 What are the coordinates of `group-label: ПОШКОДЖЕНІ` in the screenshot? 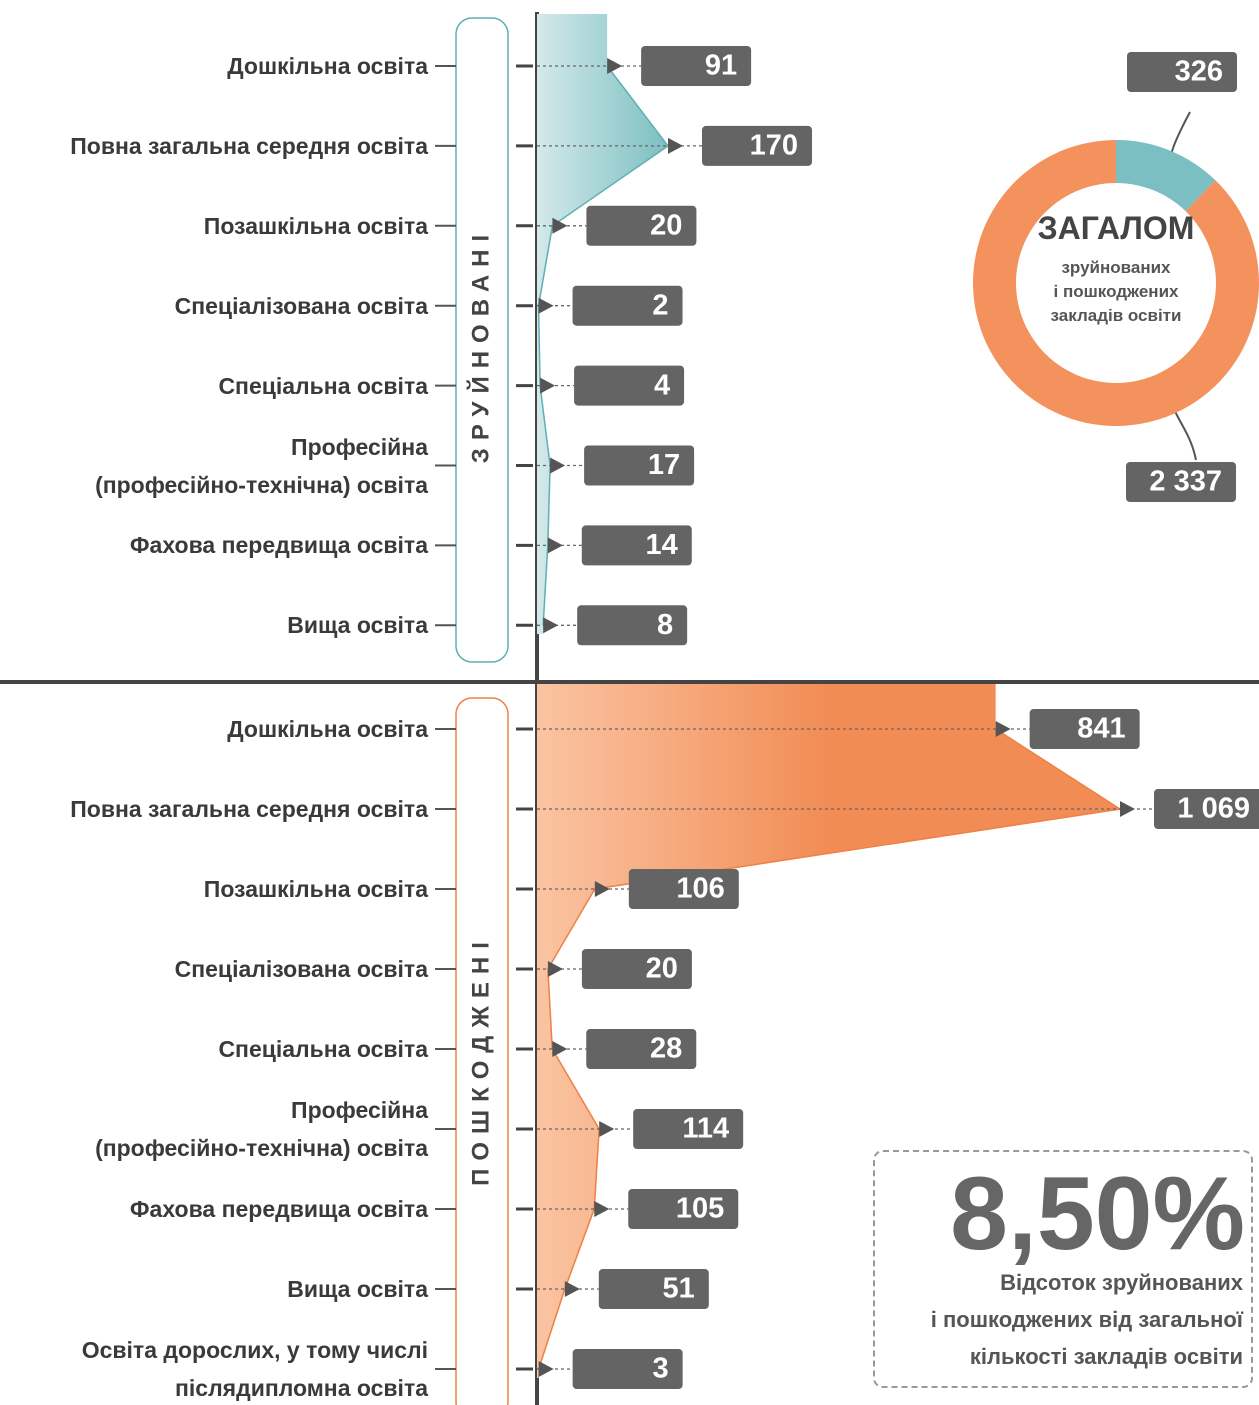 It's located at (480, 1060).